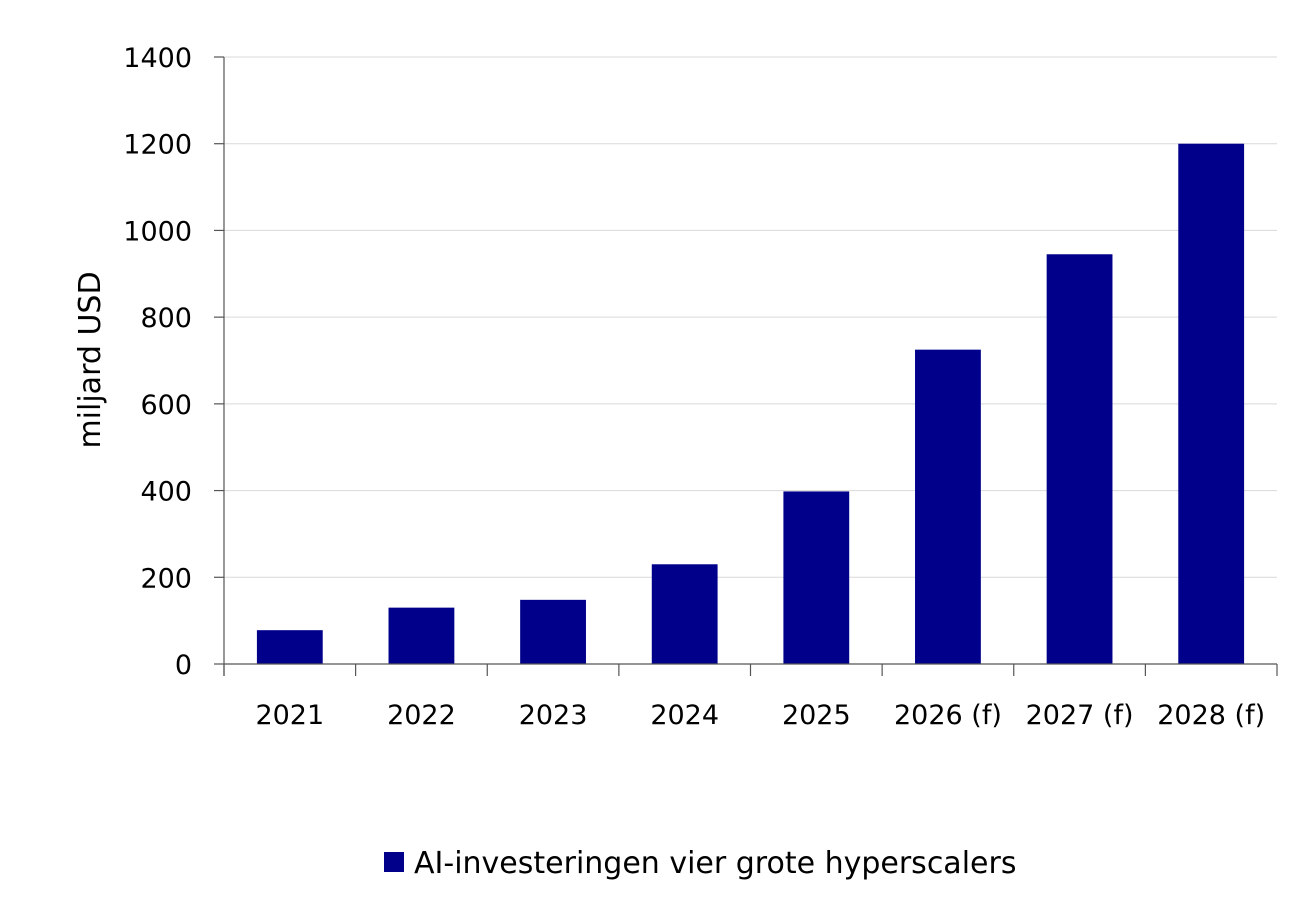  Describe the element at coordinates (157, 145) in the screenshot. I see `y-tick-label: 1200` at that location.